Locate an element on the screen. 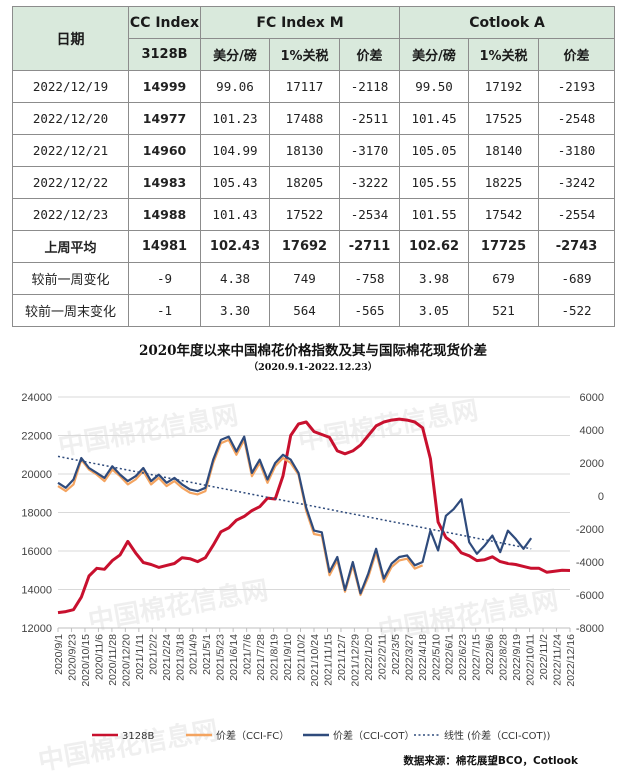 The height and width of the screenshot is (782, 626). legend-label: 线性 (价差（CCI-COT)) is located at coordinates (497, 735).